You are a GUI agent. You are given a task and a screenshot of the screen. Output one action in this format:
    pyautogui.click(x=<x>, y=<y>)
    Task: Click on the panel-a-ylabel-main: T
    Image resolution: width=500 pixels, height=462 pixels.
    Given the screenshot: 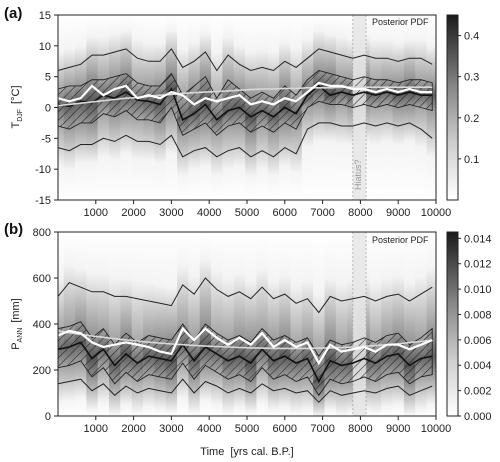 What is the action you would take?
    pyautogui.click(x=16, y=125)
    